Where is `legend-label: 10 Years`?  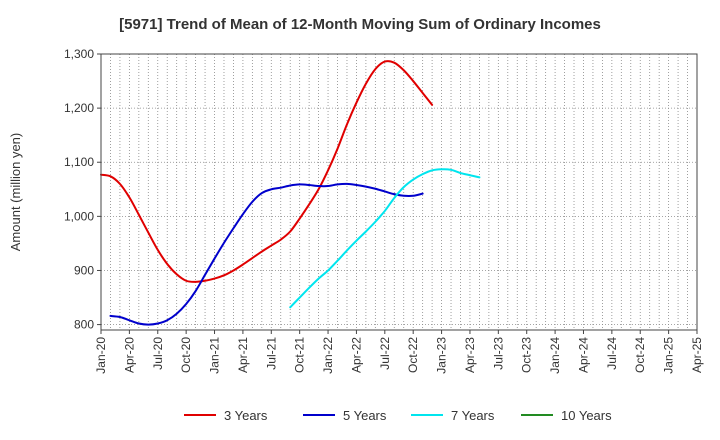
legend-label: 10 Years is located at coordinates (586, 415).